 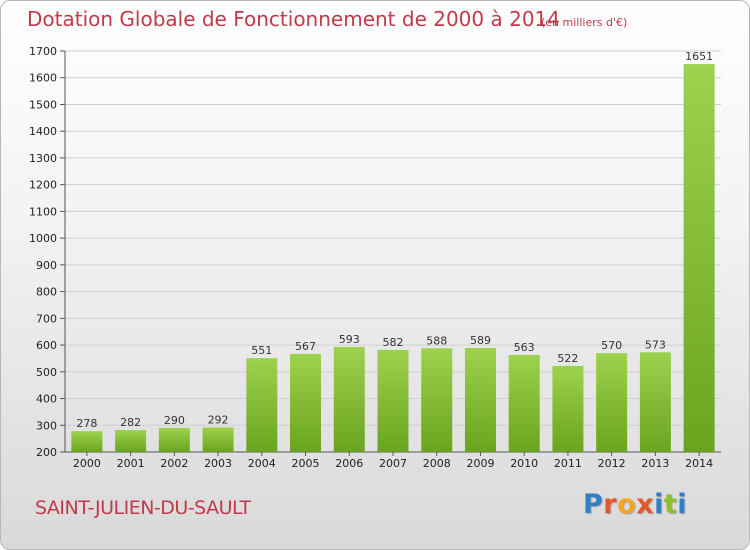 I want to click on x-tick-label: 2002, so click(x=174, y=463).